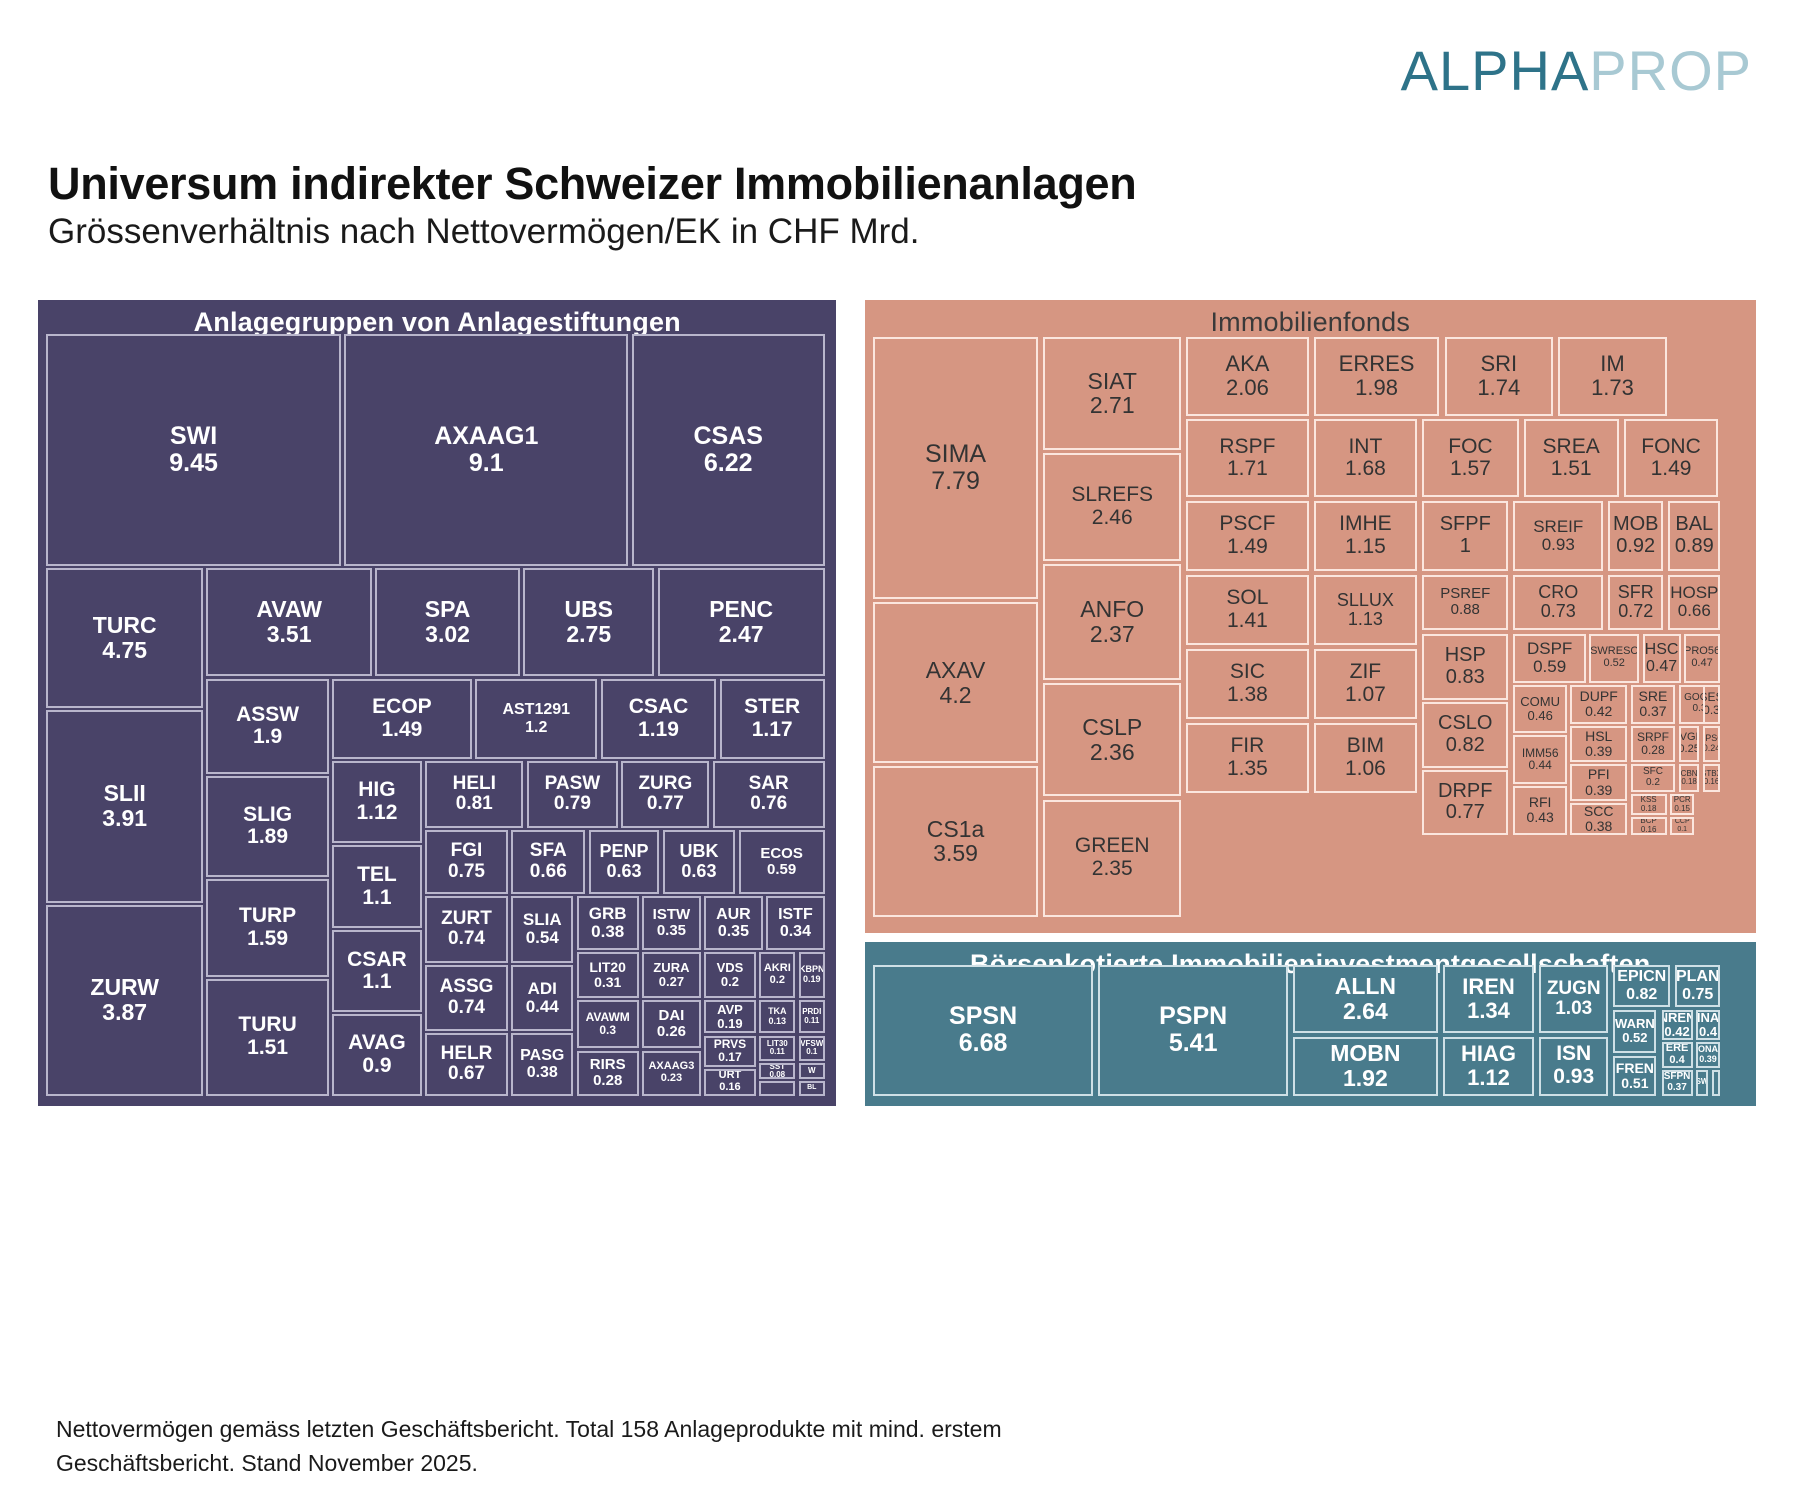 The image size is (1794, 1504). What do you see at coordinates (1635, 1075) in the screenshot?
I see `treemap-tile: FREN 0.51` at bounding box center [1635, 1075].